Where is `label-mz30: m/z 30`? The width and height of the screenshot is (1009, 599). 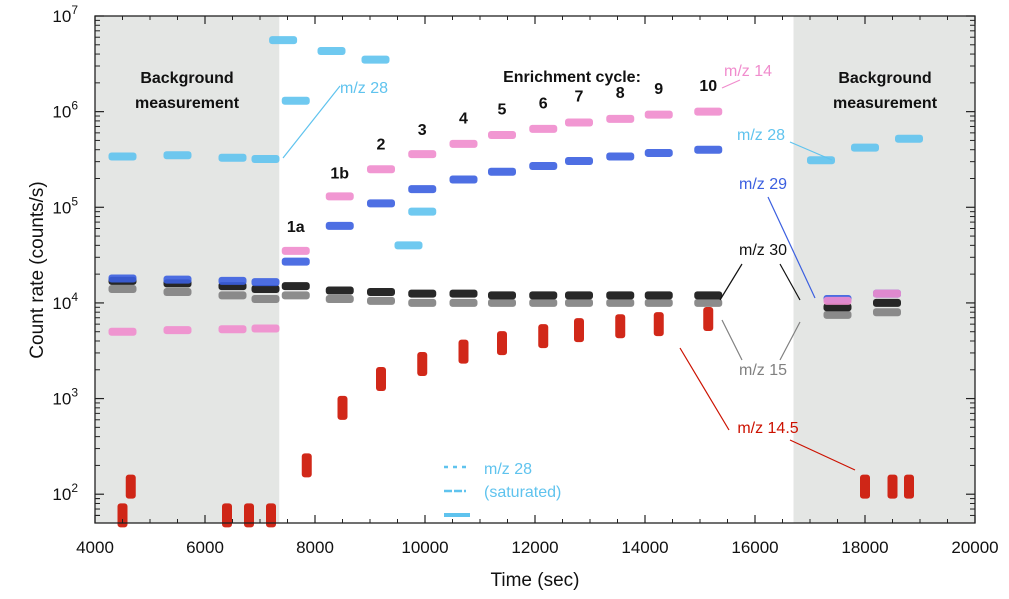
label-mz30: m/z 30 is located at coordinates (763, 250).